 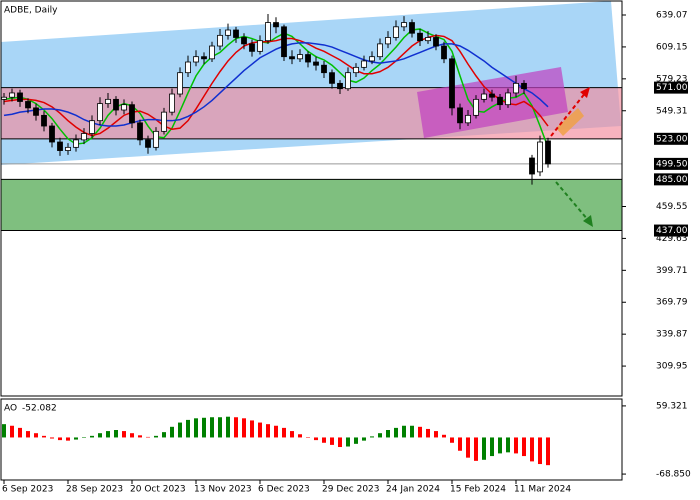 I want to click on x-tick-label: 29 Dec 2023, so click(x=351, y=490).